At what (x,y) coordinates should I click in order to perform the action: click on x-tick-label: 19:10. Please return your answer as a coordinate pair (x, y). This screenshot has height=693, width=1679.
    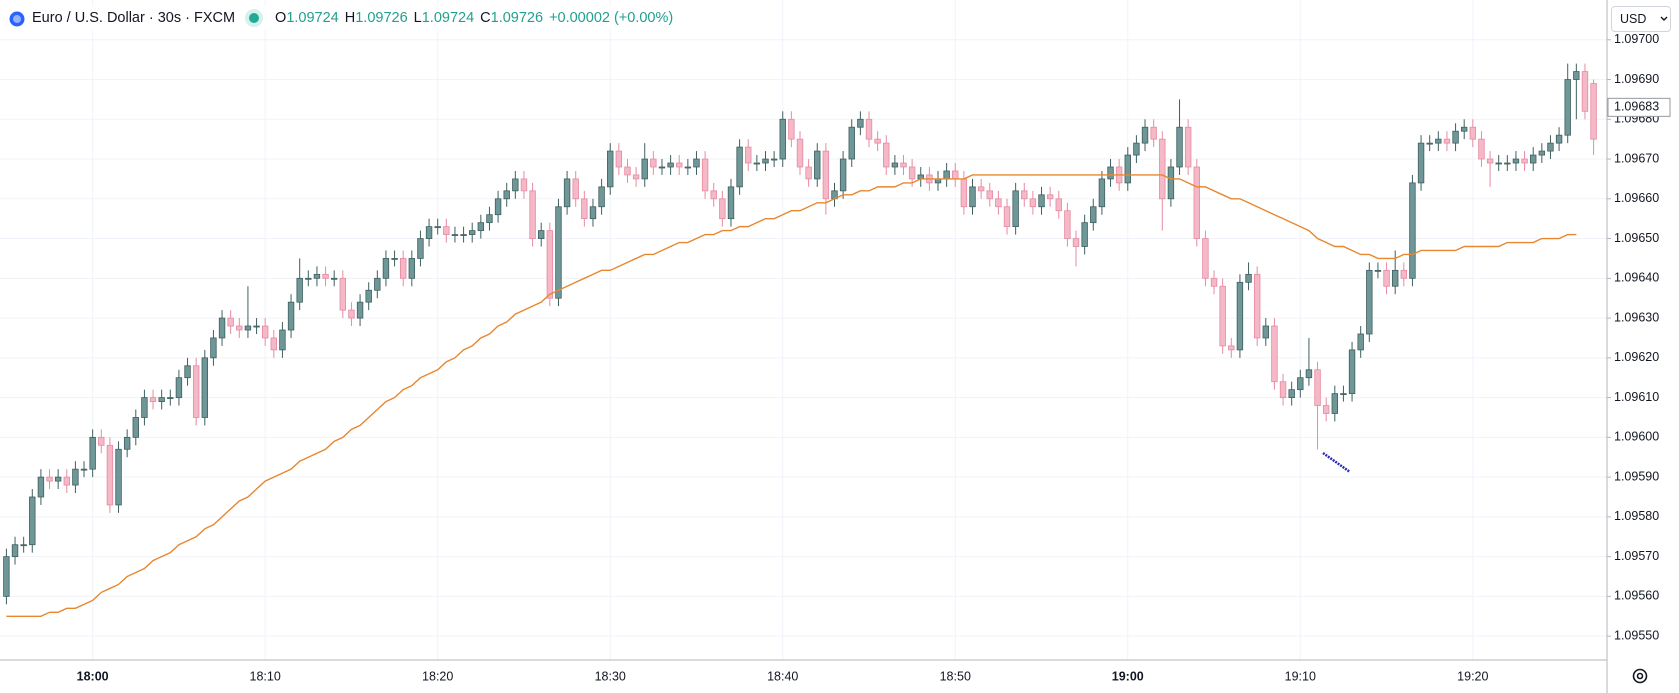
    Looking at the image, I should click on (1300, 676).